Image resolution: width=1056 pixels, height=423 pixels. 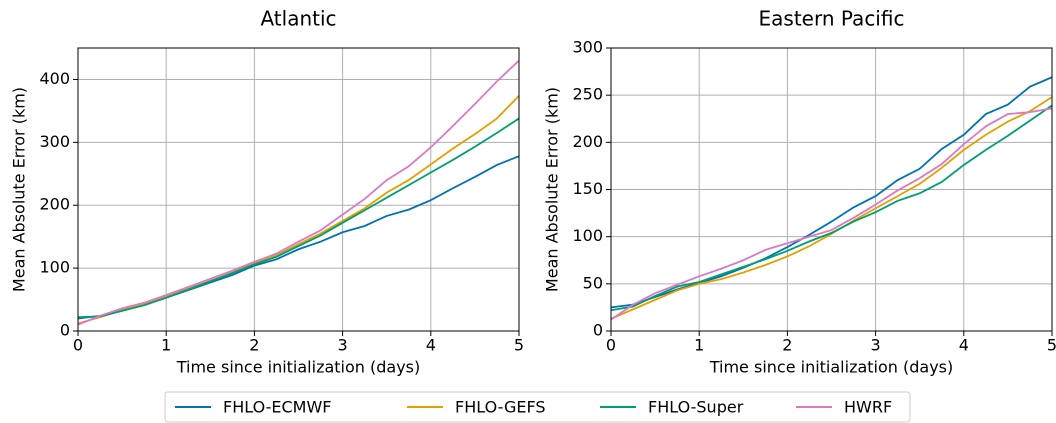 I want to click on y-tick-label: 250, so click(x=587, y=94).